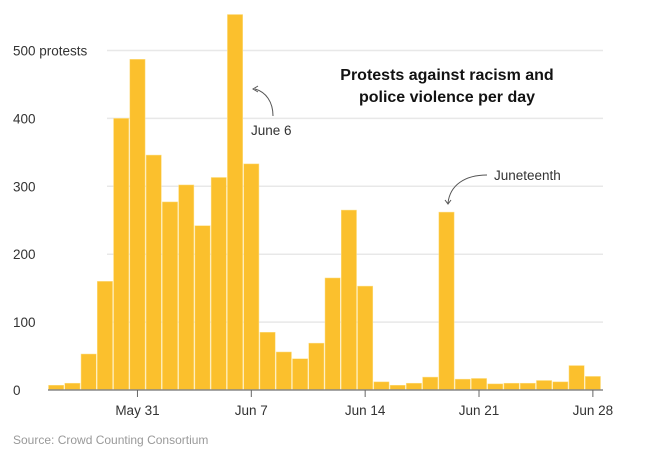 This screenshot has height=473, width=647. What do you see at coordinates (17, 390) in the screenshot?
I see `y-tick-label: 0` at bounding box center [17, 390].